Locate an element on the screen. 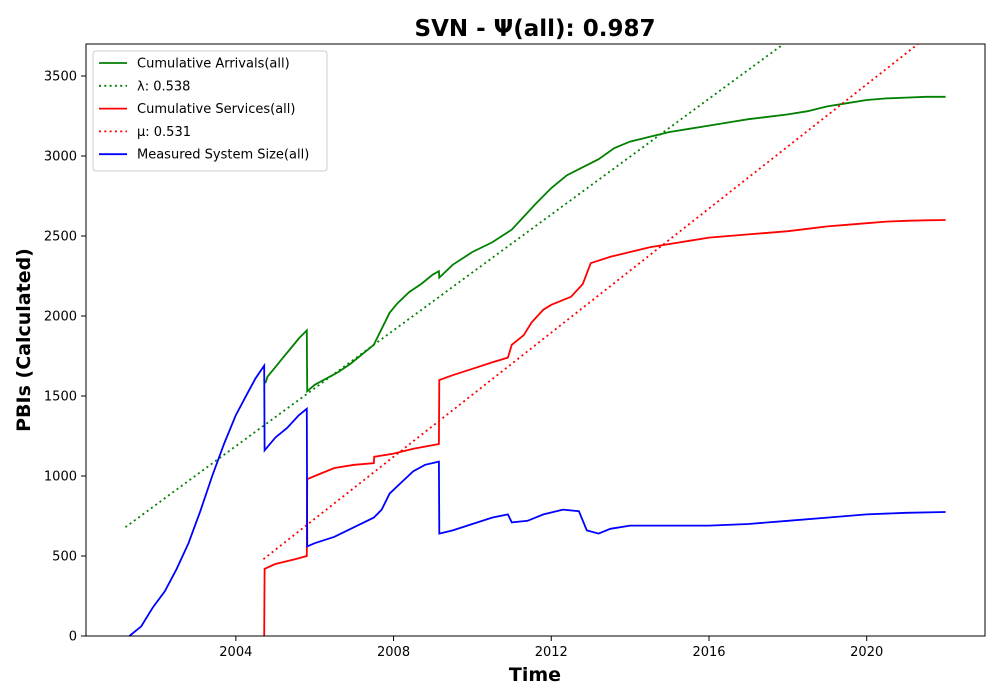 The width and height of the screenshot is (1000, 700). legend-entry-label: Cumulative Services(all) is located at coordinates (216, 109).